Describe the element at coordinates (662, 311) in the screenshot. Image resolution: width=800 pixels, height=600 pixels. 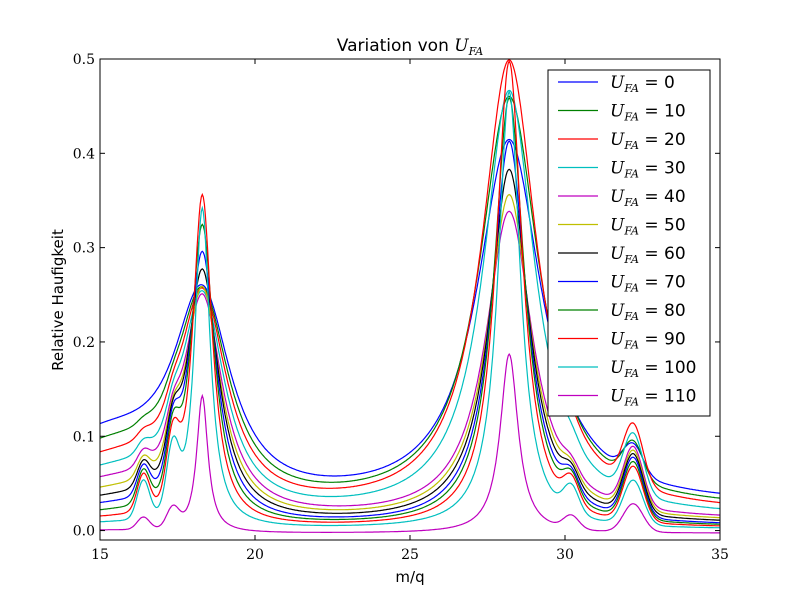
I see `legend-value: = 80` at that location.